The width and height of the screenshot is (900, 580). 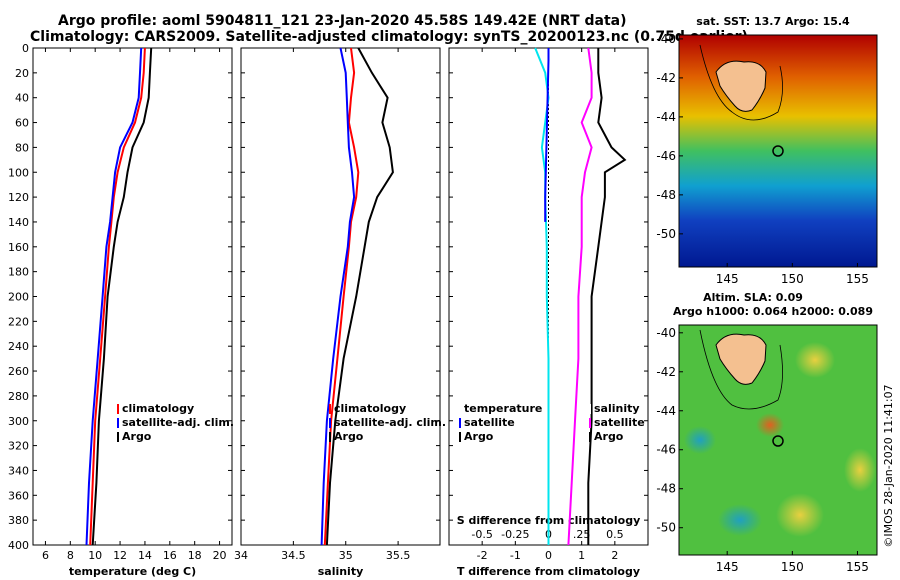 I want to click on series-line-s-argo, so click(x=580, y=296).